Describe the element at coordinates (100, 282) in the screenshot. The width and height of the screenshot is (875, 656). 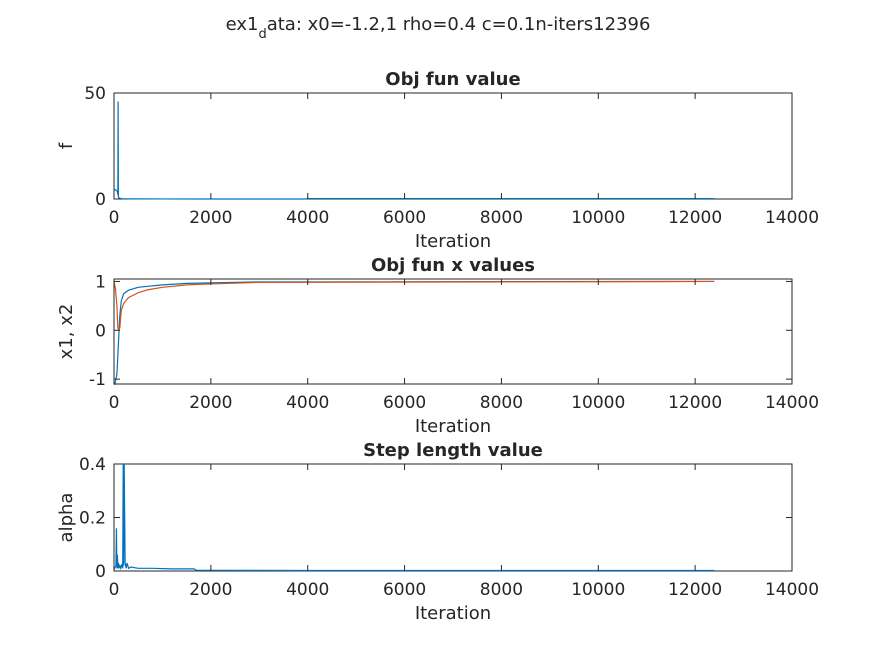
I see `y-tick-label: 1` at that location.